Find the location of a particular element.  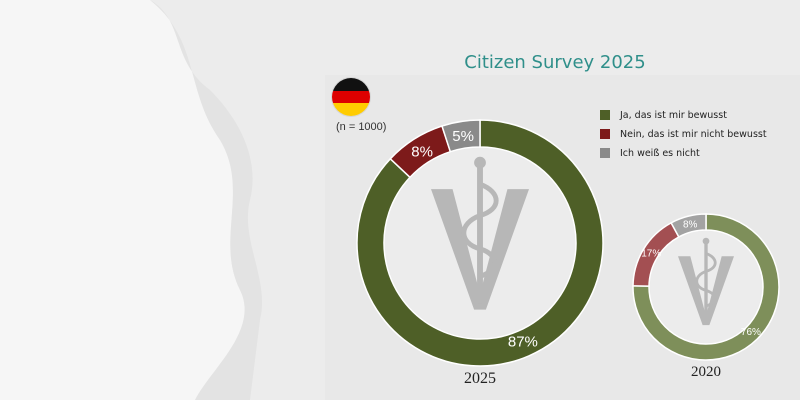

data-label: 76% is located at coordinates (751, 332).